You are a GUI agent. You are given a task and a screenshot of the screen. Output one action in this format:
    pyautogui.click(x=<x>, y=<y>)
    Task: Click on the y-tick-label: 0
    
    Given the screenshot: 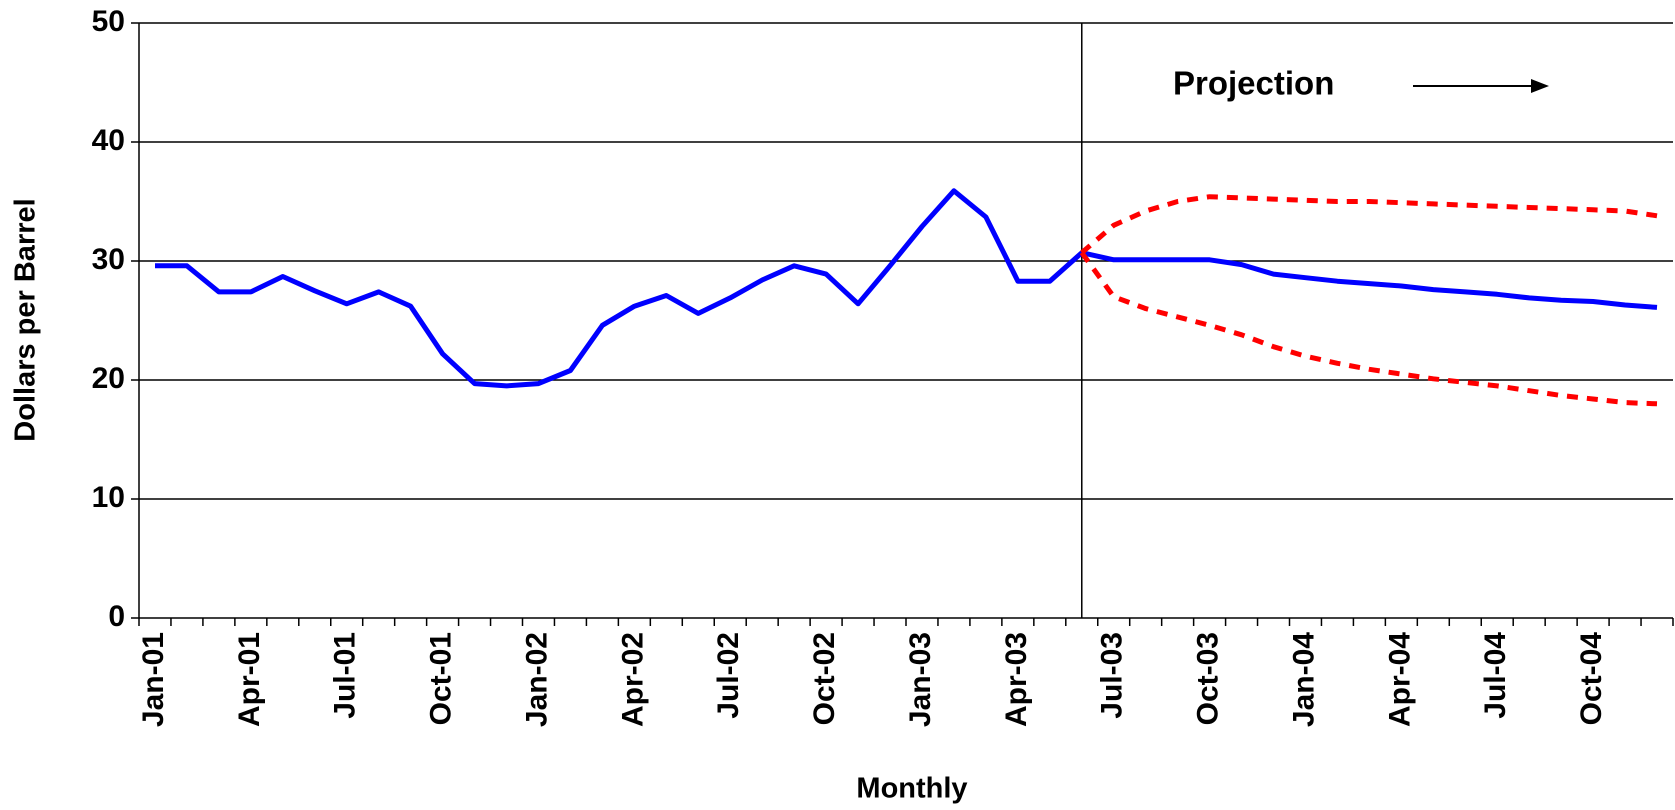 What is the action you would take?
    pyautogui.click(x=116, y=616)
    